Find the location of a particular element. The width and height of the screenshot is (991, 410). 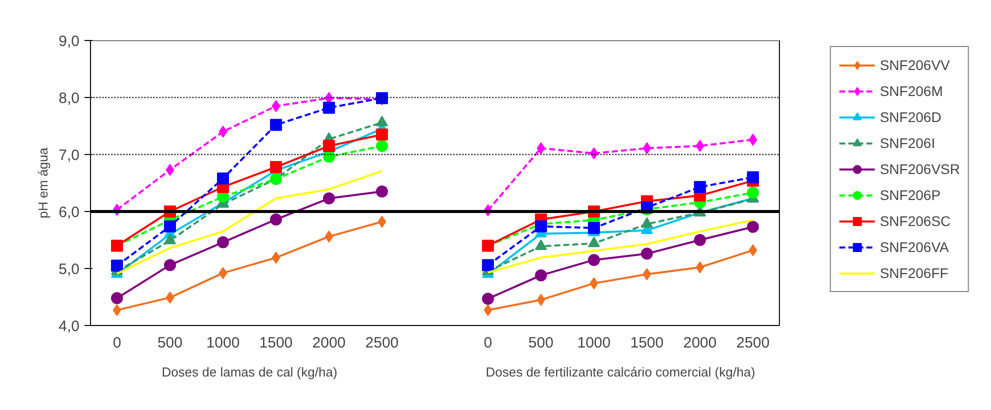

y-tick-label: 4,0 is located at coordinates (69, 326).